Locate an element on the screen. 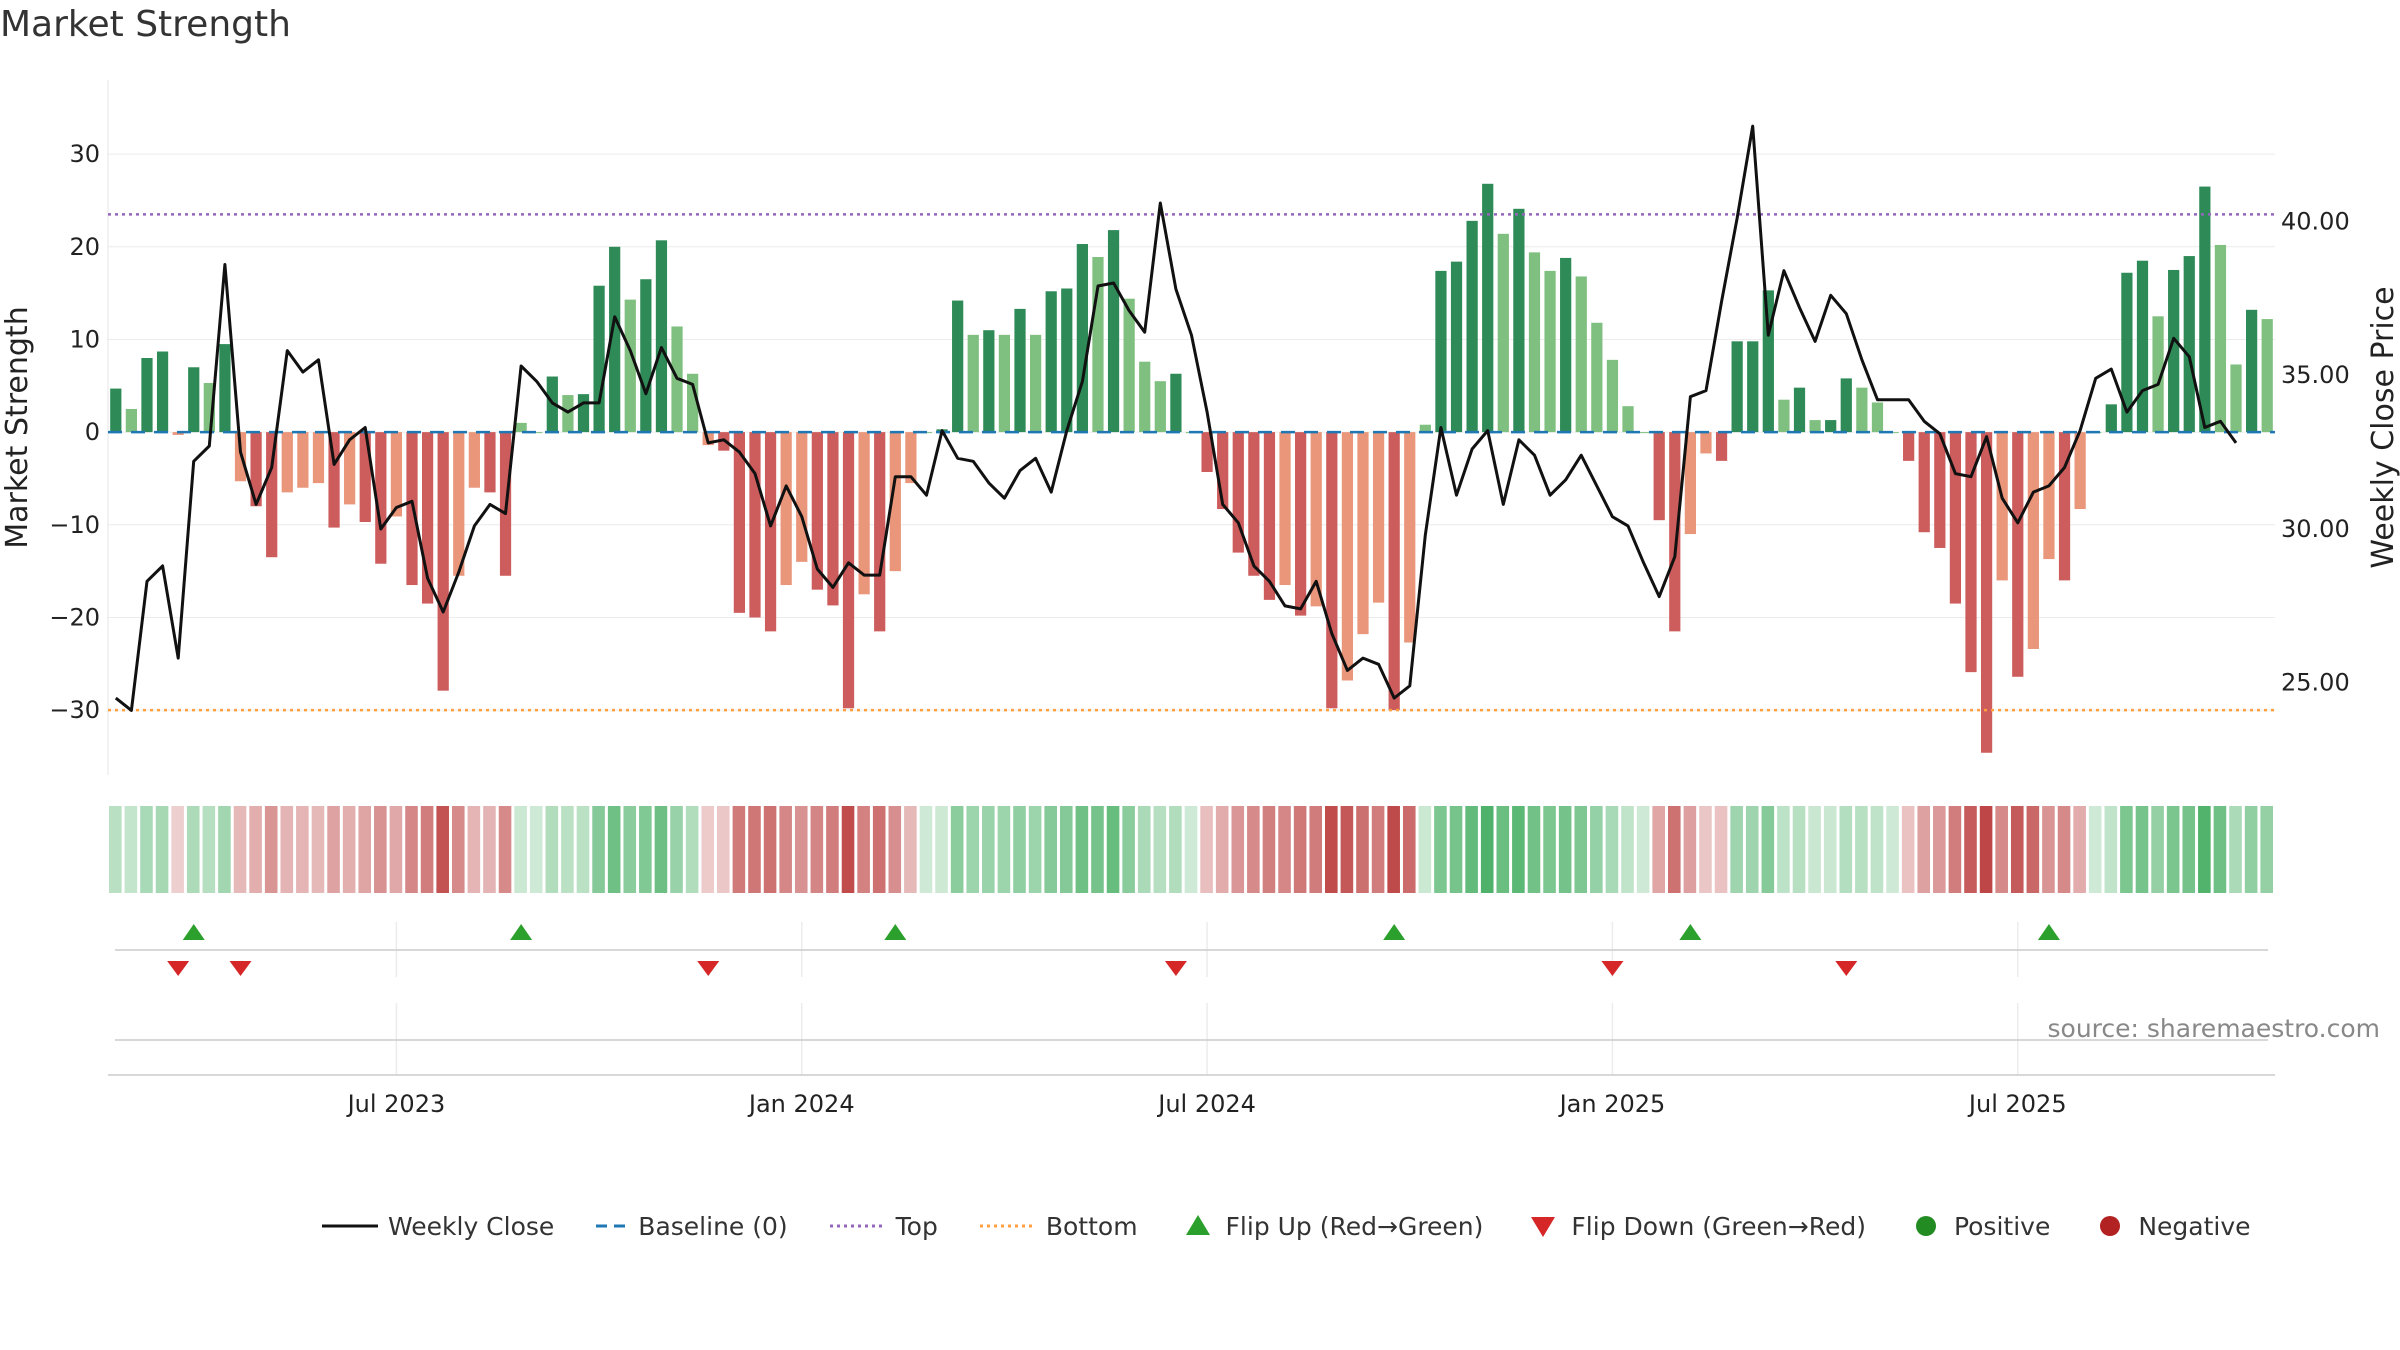 The width and height of the screenshot is (2400, 1350). legend-label: Positive is located at coordinates (2002, 1226).